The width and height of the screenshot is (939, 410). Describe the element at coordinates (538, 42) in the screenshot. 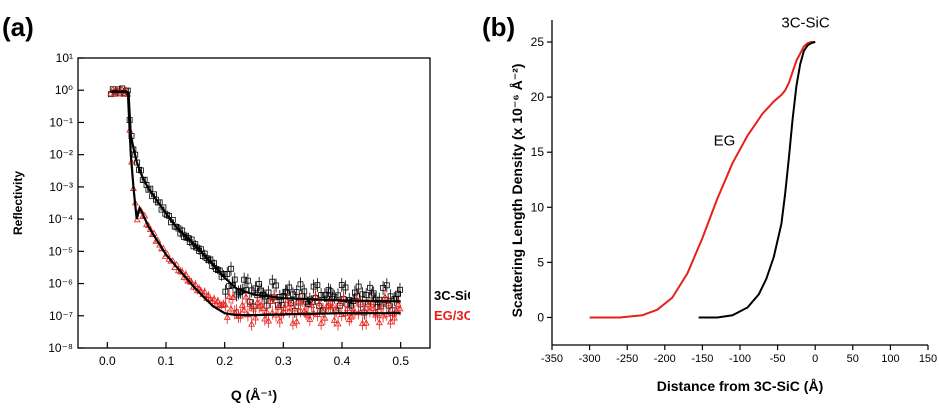

I see `y-tick-label-b: 25` at that location.